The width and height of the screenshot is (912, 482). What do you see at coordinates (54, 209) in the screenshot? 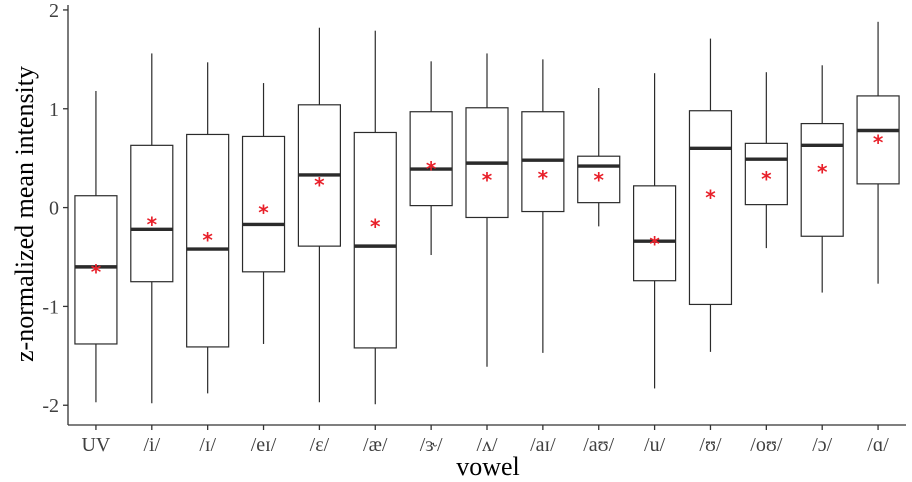
I see `y-tick-label: 0` at bounding box center [54, 209].